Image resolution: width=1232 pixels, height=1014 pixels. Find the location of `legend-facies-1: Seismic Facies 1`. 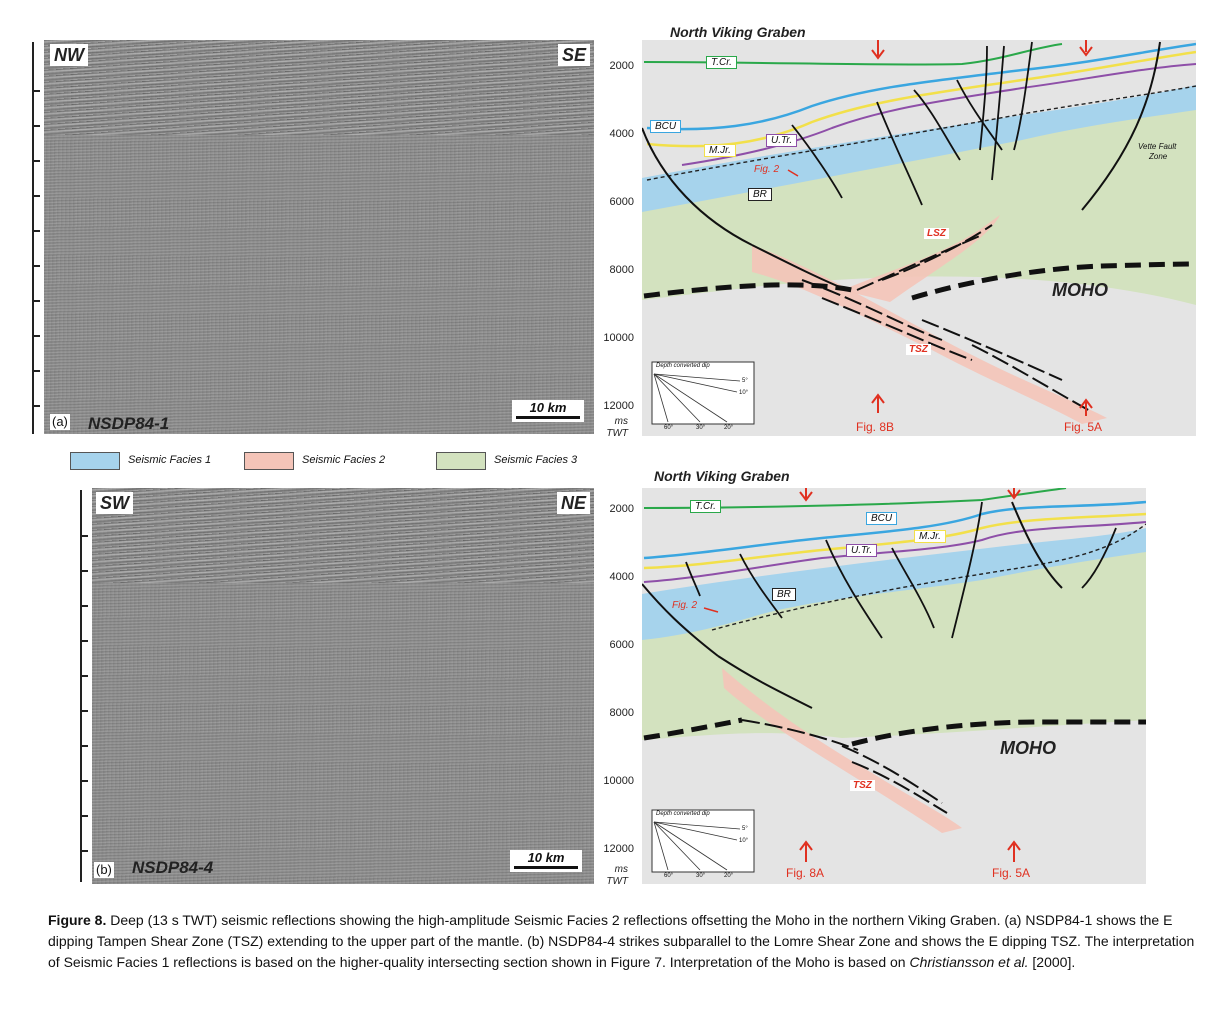

legend-facies-1: Seismic Facies 1 is located at coordinates (150, 461).